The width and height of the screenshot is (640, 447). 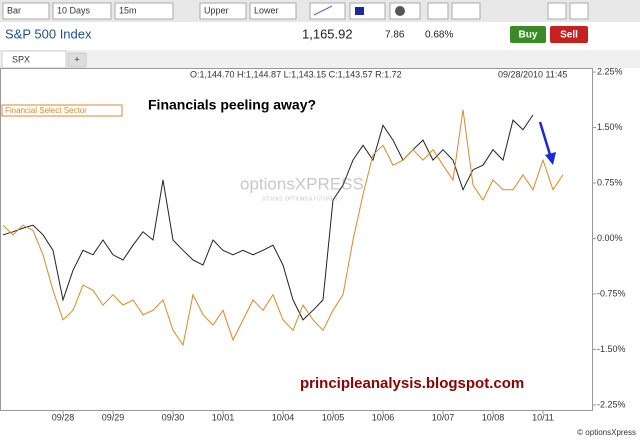 I want to click on x-tick-label: 10/01, so click(x=223, y=417).